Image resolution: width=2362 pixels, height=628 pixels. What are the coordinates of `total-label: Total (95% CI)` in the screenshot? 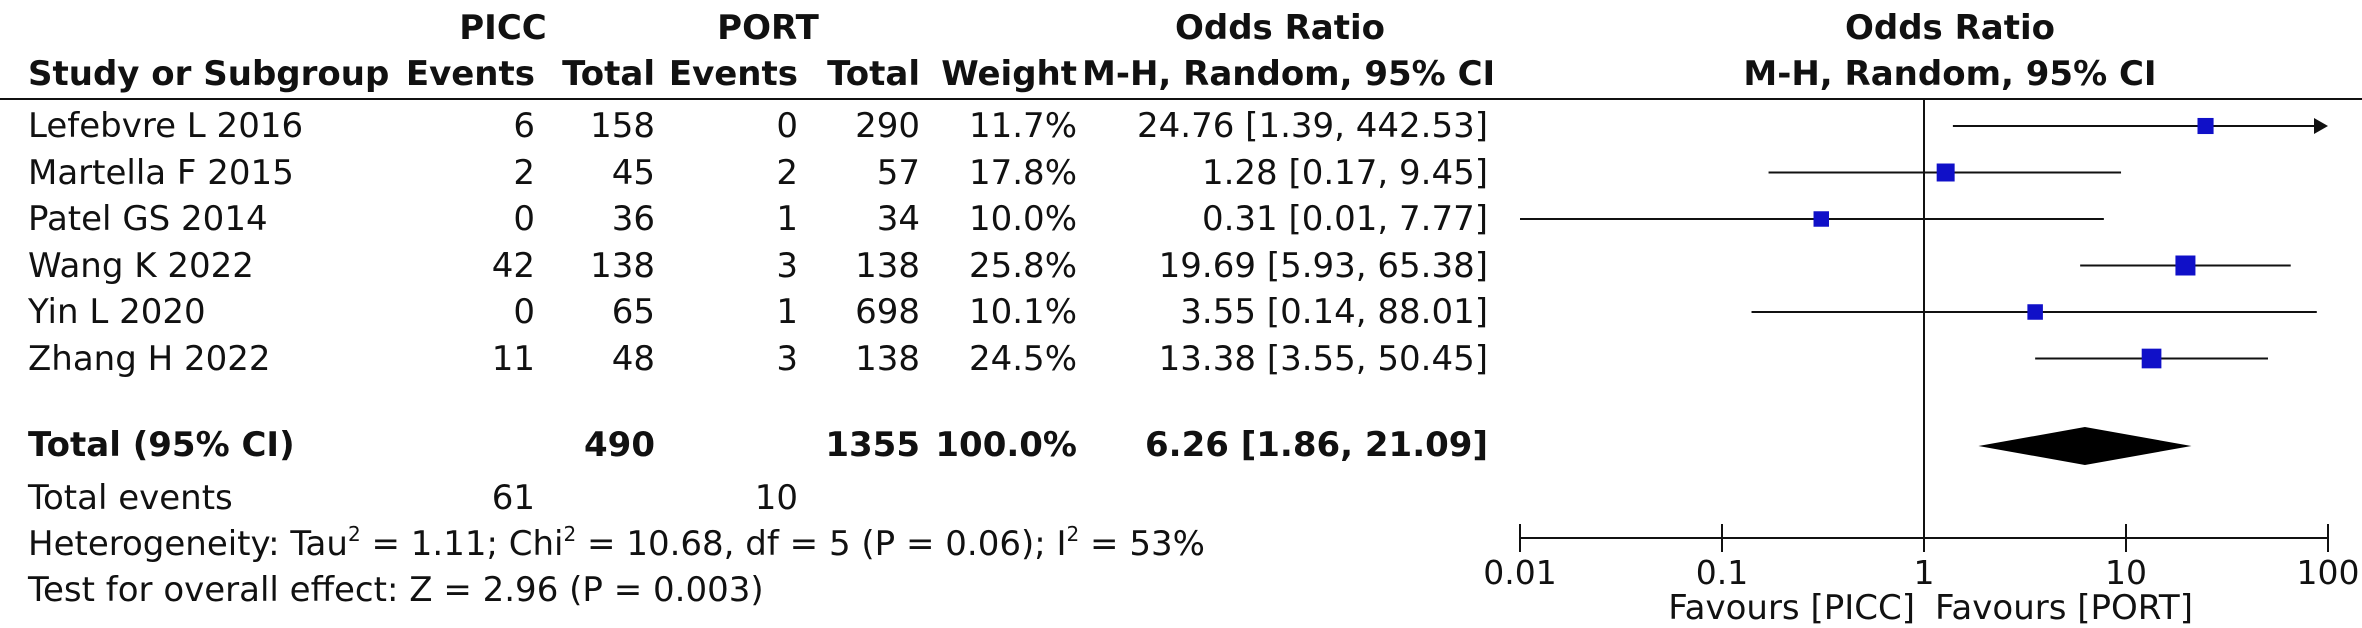 It's located at (161, 445).